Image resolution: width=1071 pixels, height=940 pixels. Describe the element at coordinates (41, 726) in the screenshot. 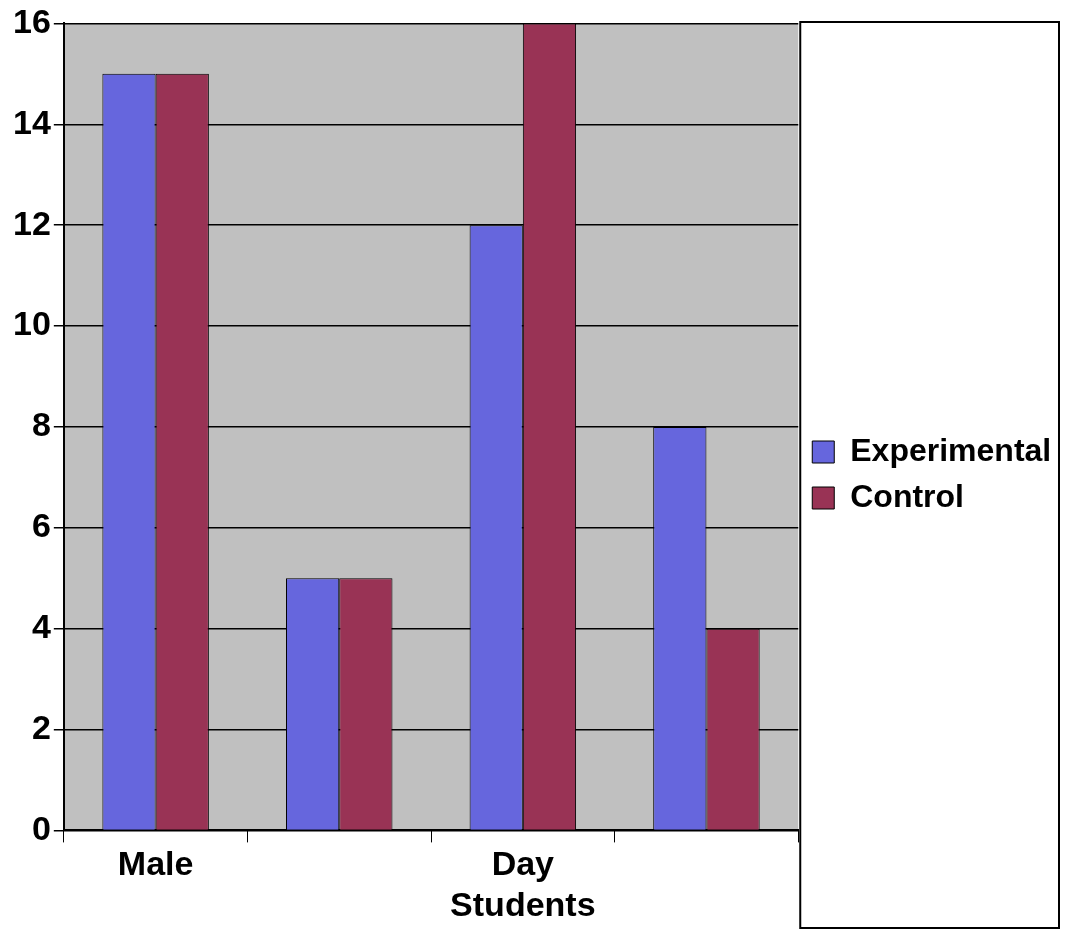

I see `y-tick-label: 2` at that location.